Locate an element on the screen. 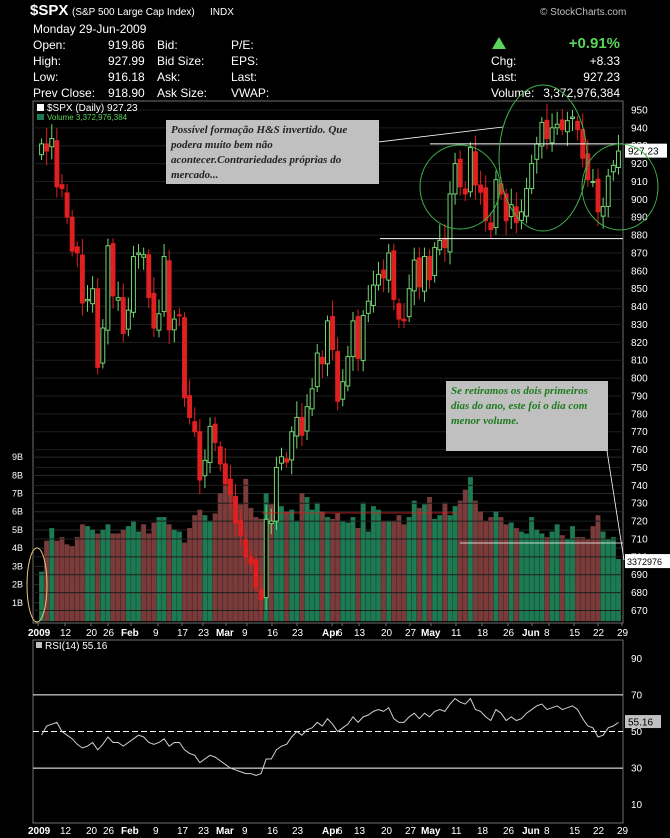 Image resolution: width=670 pixels, height=838 pixels. rsi-x-axis-label: 20 is located at coordinates (92, 831).